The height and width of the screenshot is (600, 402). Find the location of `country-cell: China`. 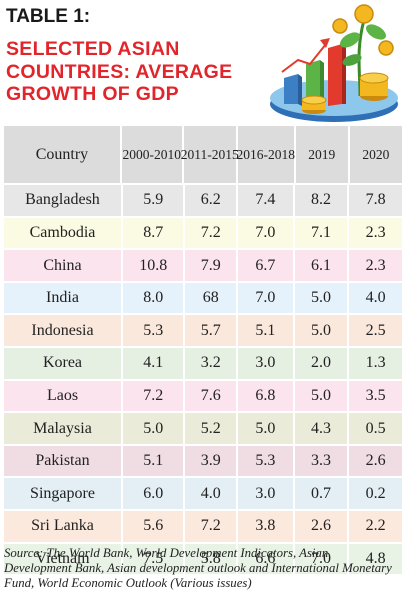

country-cell: China is located at coordinates (63, 265).